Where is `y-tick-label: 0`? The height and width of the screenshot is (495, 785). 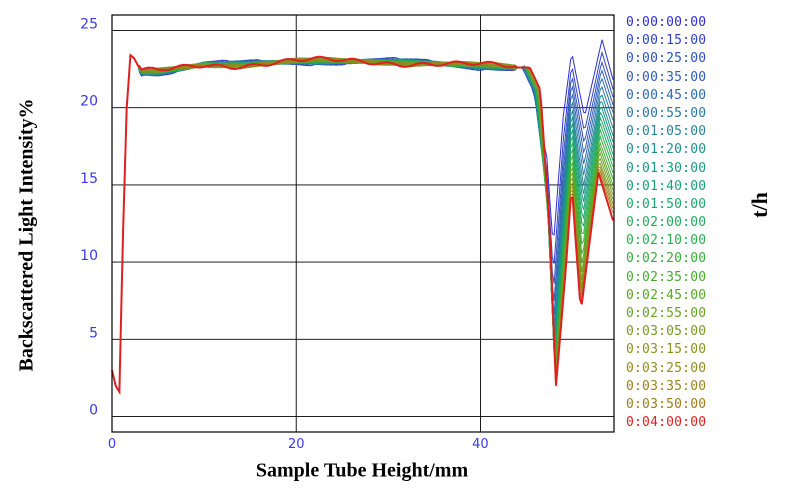 y-tick-label: 0 is located at coordinates (93, 411).